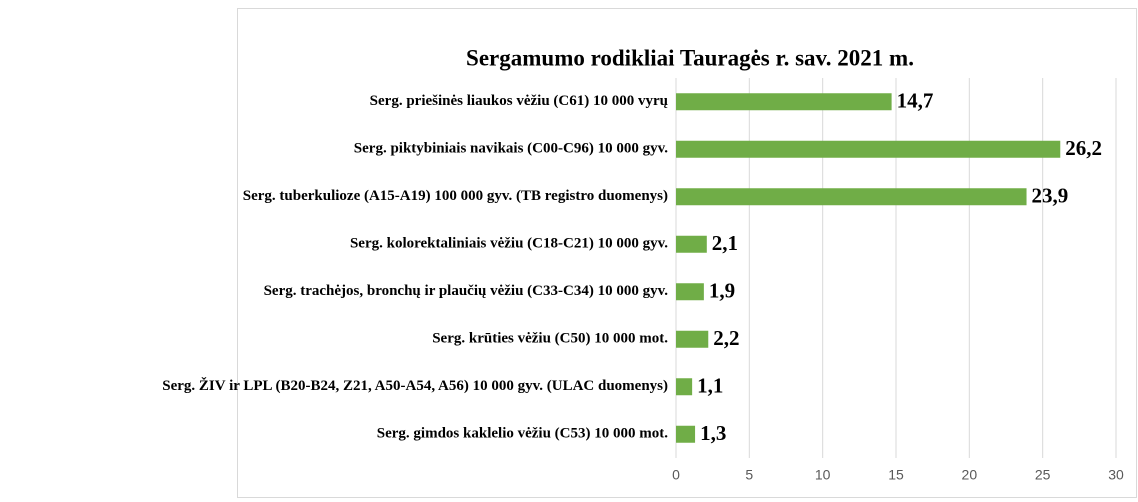 This screenshot has width=1138, height=502. I want to click on x-tick-label: 25, so click(1043, 475).